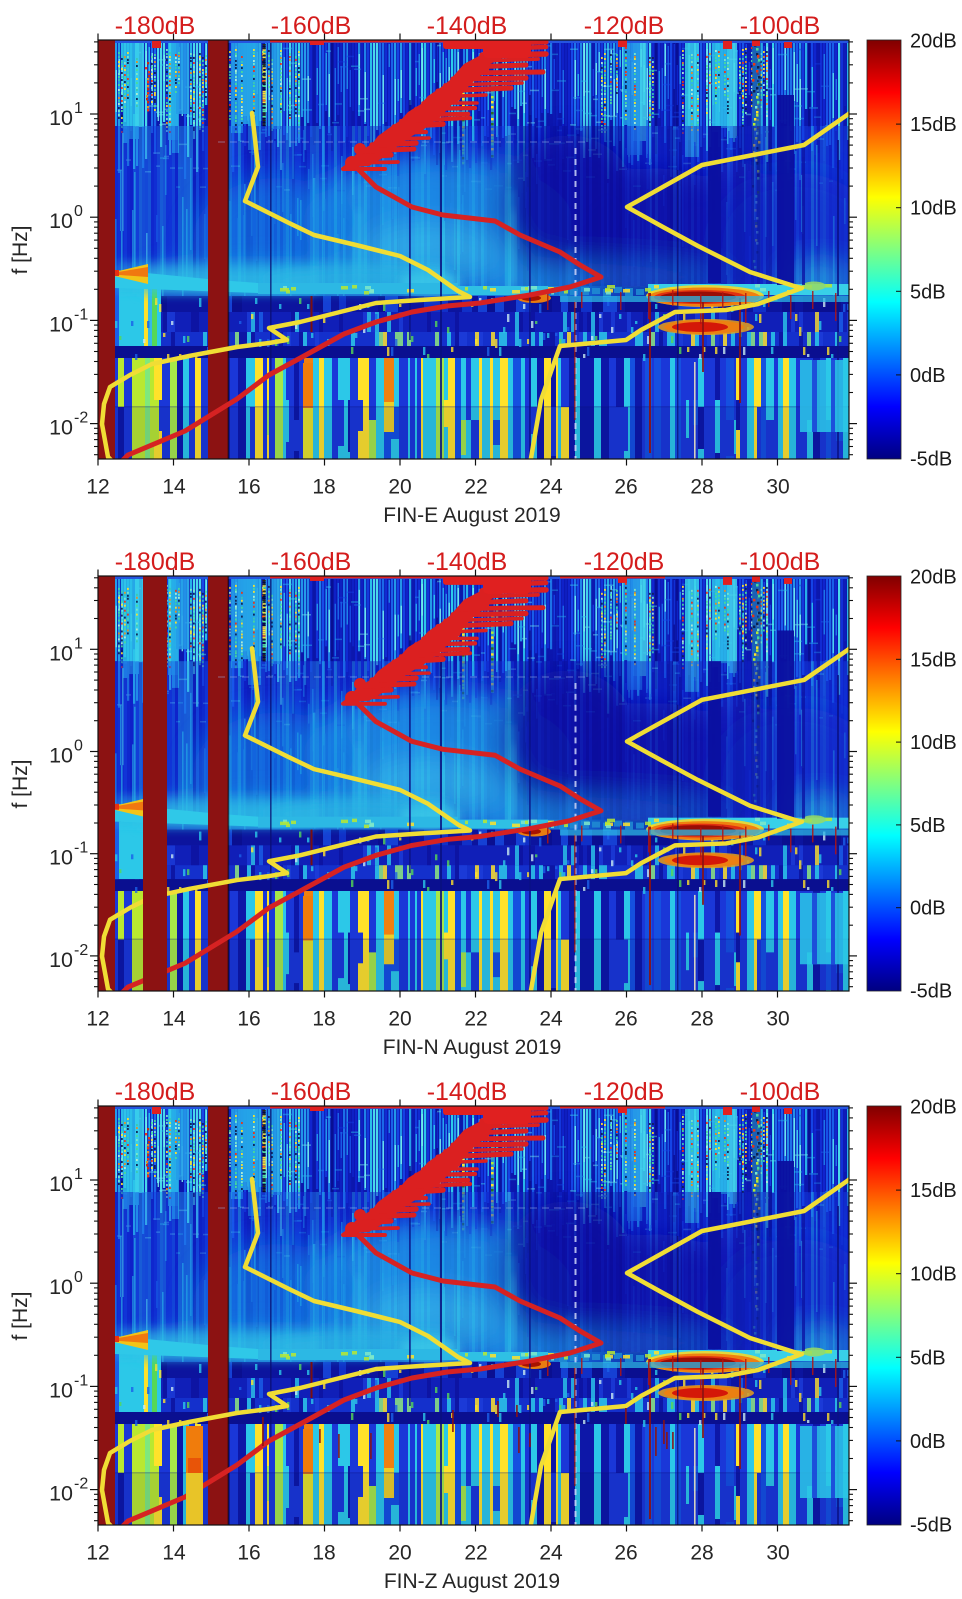  Describe the element at coordinates (472, 1047) in the screenshot. I see `svg-text: FIN-N August 2019` at that location.